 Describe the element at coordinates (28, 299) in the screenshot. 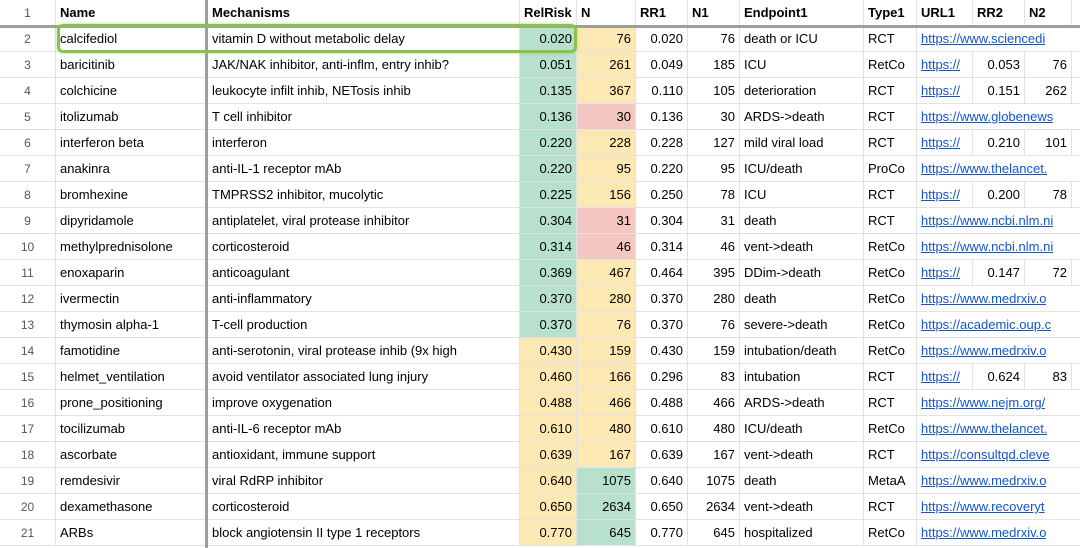

I see `row-header: 12` at that location.